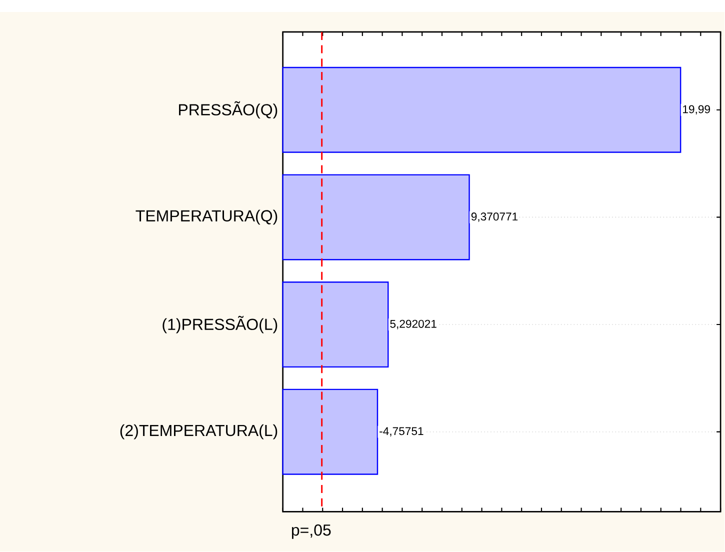 The width and height of the screenshot is (725, 552). Describe the element at coordinates (696, 110) in the screenshot. I see `data-label: 19,99` at that location.